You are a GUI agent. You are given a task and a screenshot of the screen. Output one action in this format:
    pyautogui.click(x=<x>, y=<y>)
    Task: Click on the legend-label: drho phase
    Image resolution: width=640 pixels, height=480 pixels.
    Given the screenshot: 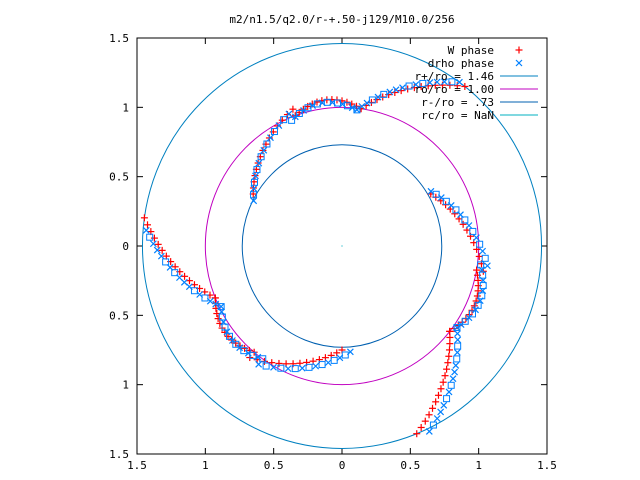 What is the action you would take?
    pyautogui.click(x=461, y=63)
    